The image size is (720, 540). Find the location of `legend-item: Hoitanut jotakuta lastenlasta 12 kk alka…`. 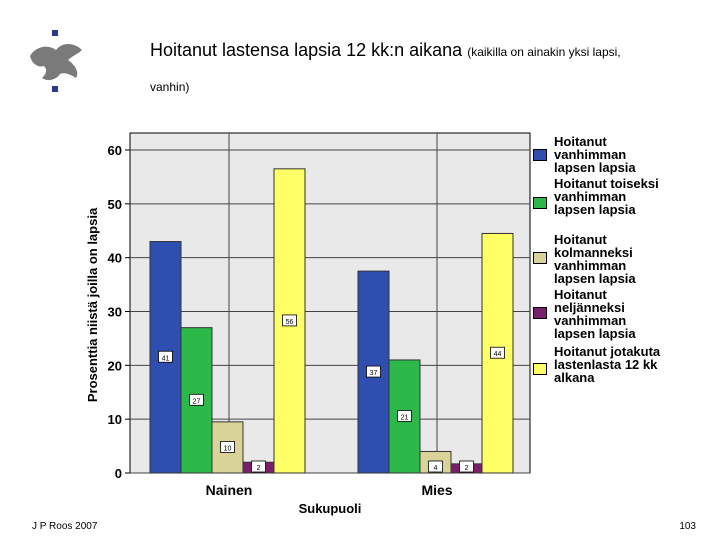

legend-item: Hoitanut jotakuta lastenlasta 12 kk alka… is located at coordinates (596, 364).